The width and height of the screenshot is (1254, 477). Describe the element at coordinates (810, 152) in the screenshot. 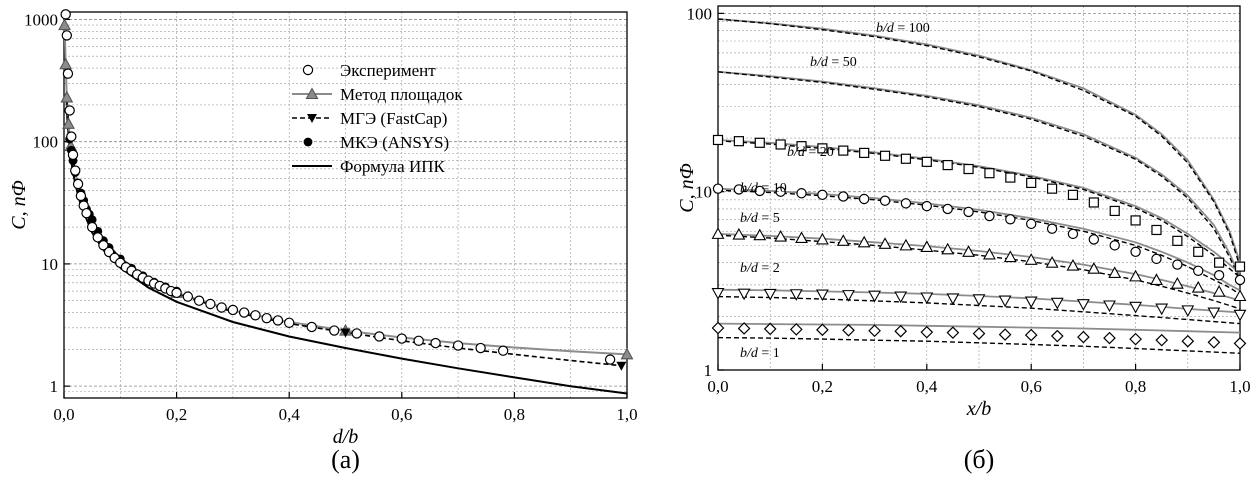

I see `chart-b-curve-label: b/d = 20` at that location.